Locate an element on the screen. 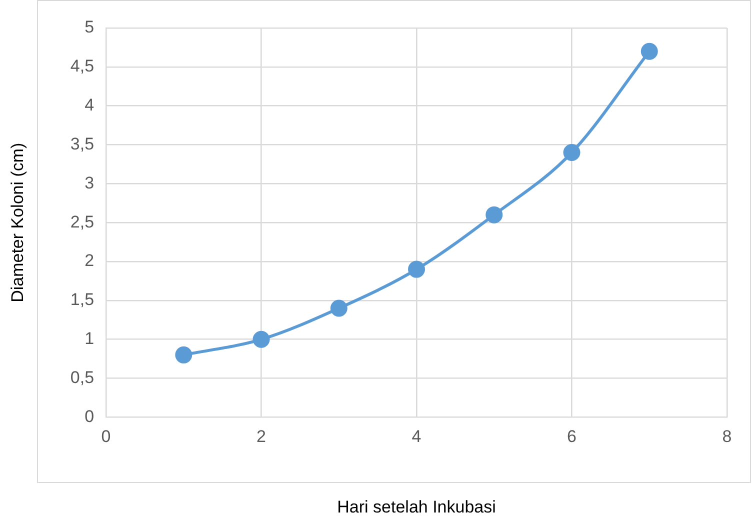  y-tick-label: 3,5 is located at coordinates (82, 144).